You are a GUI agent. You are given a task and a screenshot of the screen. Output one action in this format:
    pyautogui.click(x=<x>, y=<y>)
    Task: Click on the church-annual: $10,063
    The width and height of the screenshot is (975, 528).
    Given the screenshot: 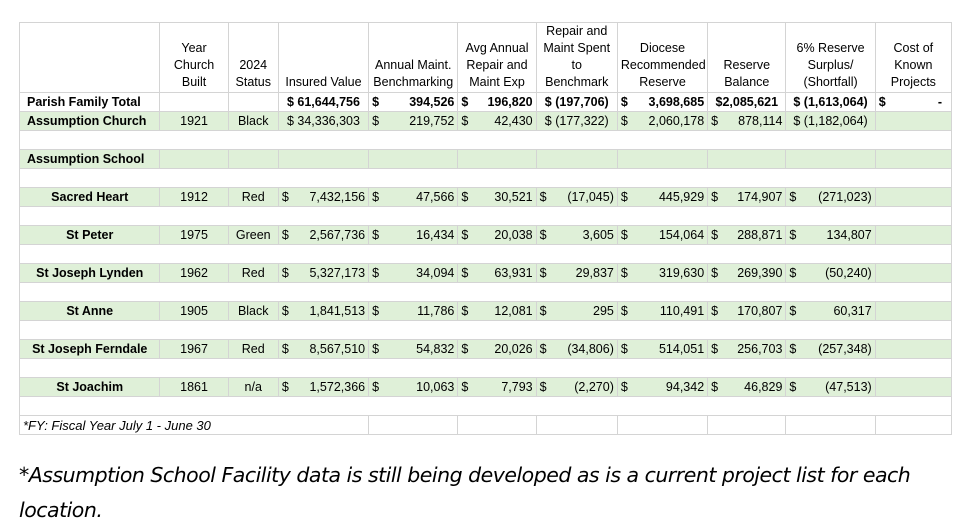 What is the action you would take?
    pyautogui.click(x=413, y=387)
    